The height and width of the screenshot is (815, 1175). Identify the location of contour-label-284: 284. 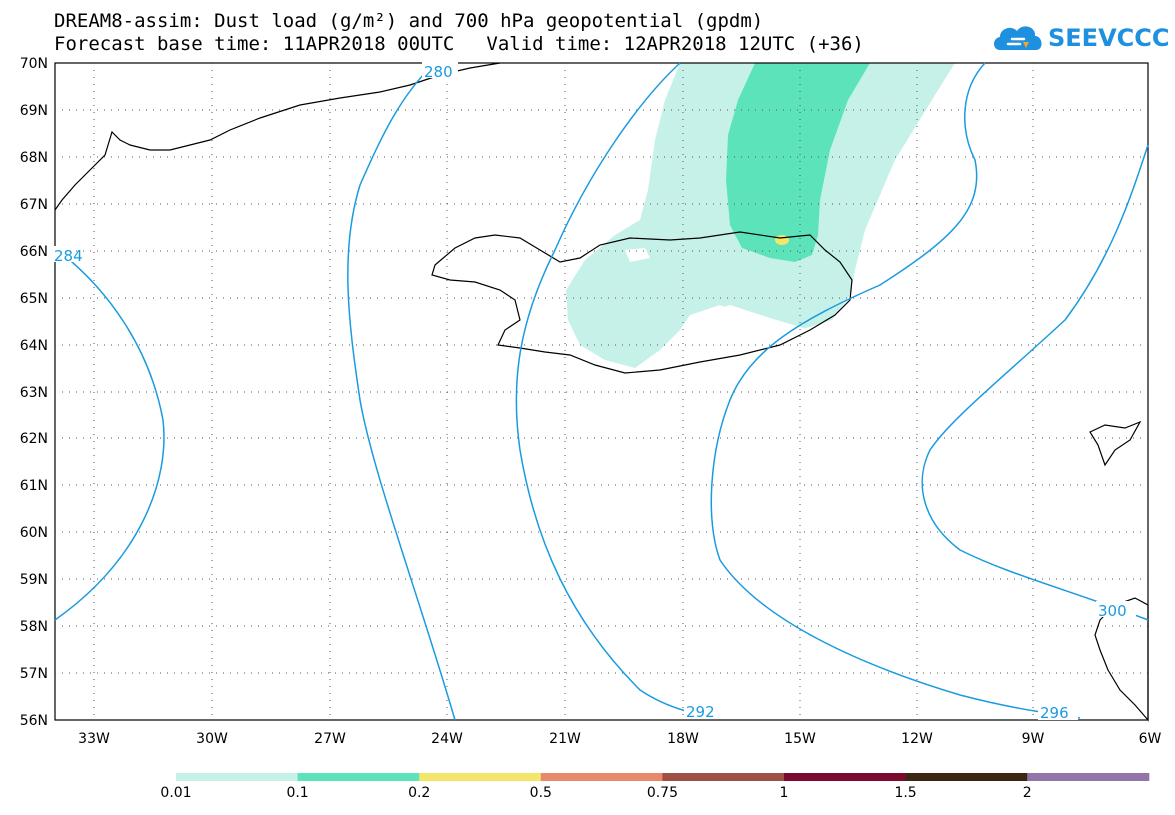
(68, 256).